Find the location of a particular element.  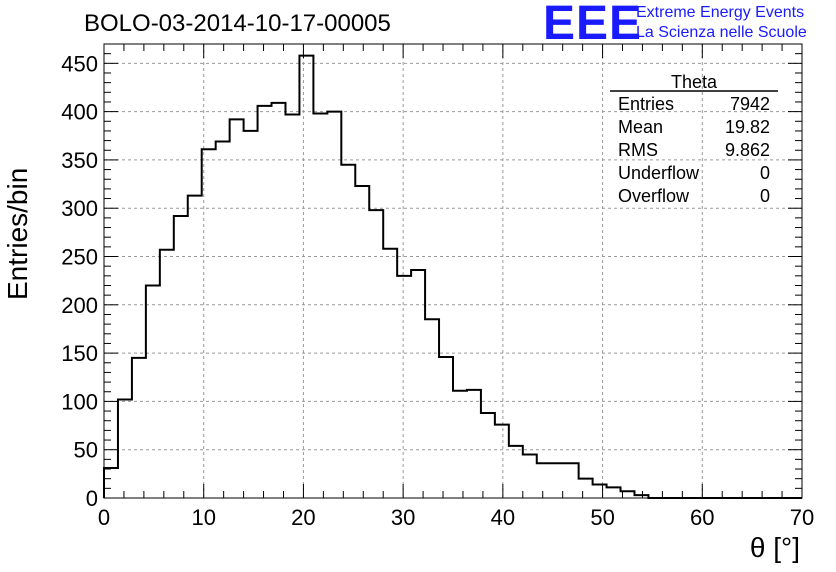

x-tick-label: 10 is located at coordinates (203, 517).